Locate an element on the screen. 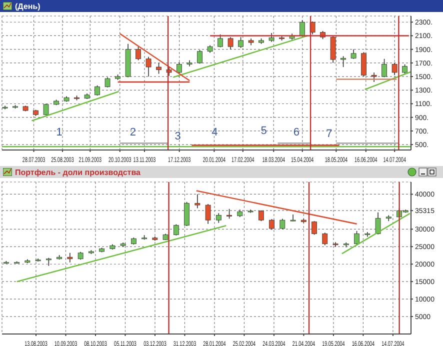 This screenshot has width=443, height=346. annotation: 5 is located at coordinates (263, 131).